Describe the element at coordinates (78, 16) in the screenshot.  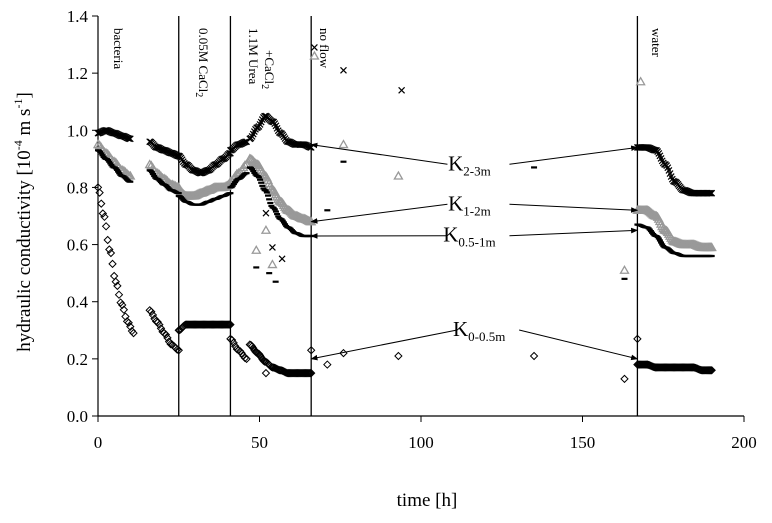
I see `y-tick-label: 1.4` at that location.